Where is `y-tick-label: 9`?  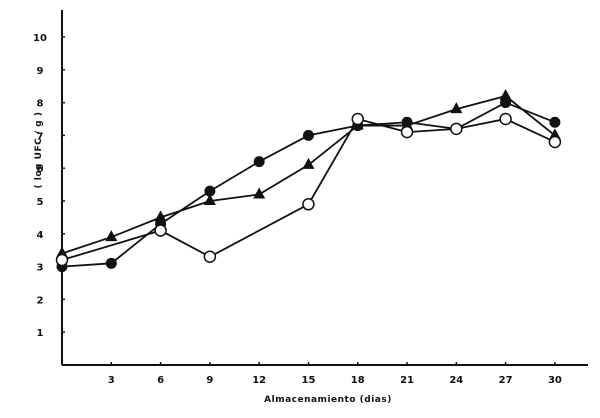 y-tick-label: 9 is located at coordinates (40, 71).